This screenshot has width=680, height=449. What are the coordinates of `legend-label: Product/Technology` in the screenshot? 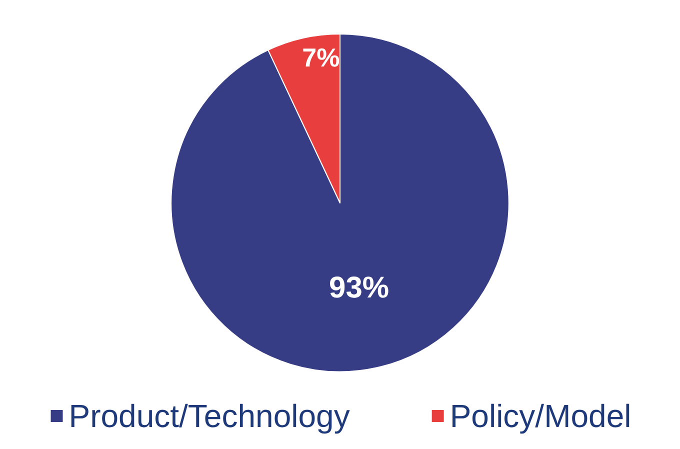 It's located at (209, 416).